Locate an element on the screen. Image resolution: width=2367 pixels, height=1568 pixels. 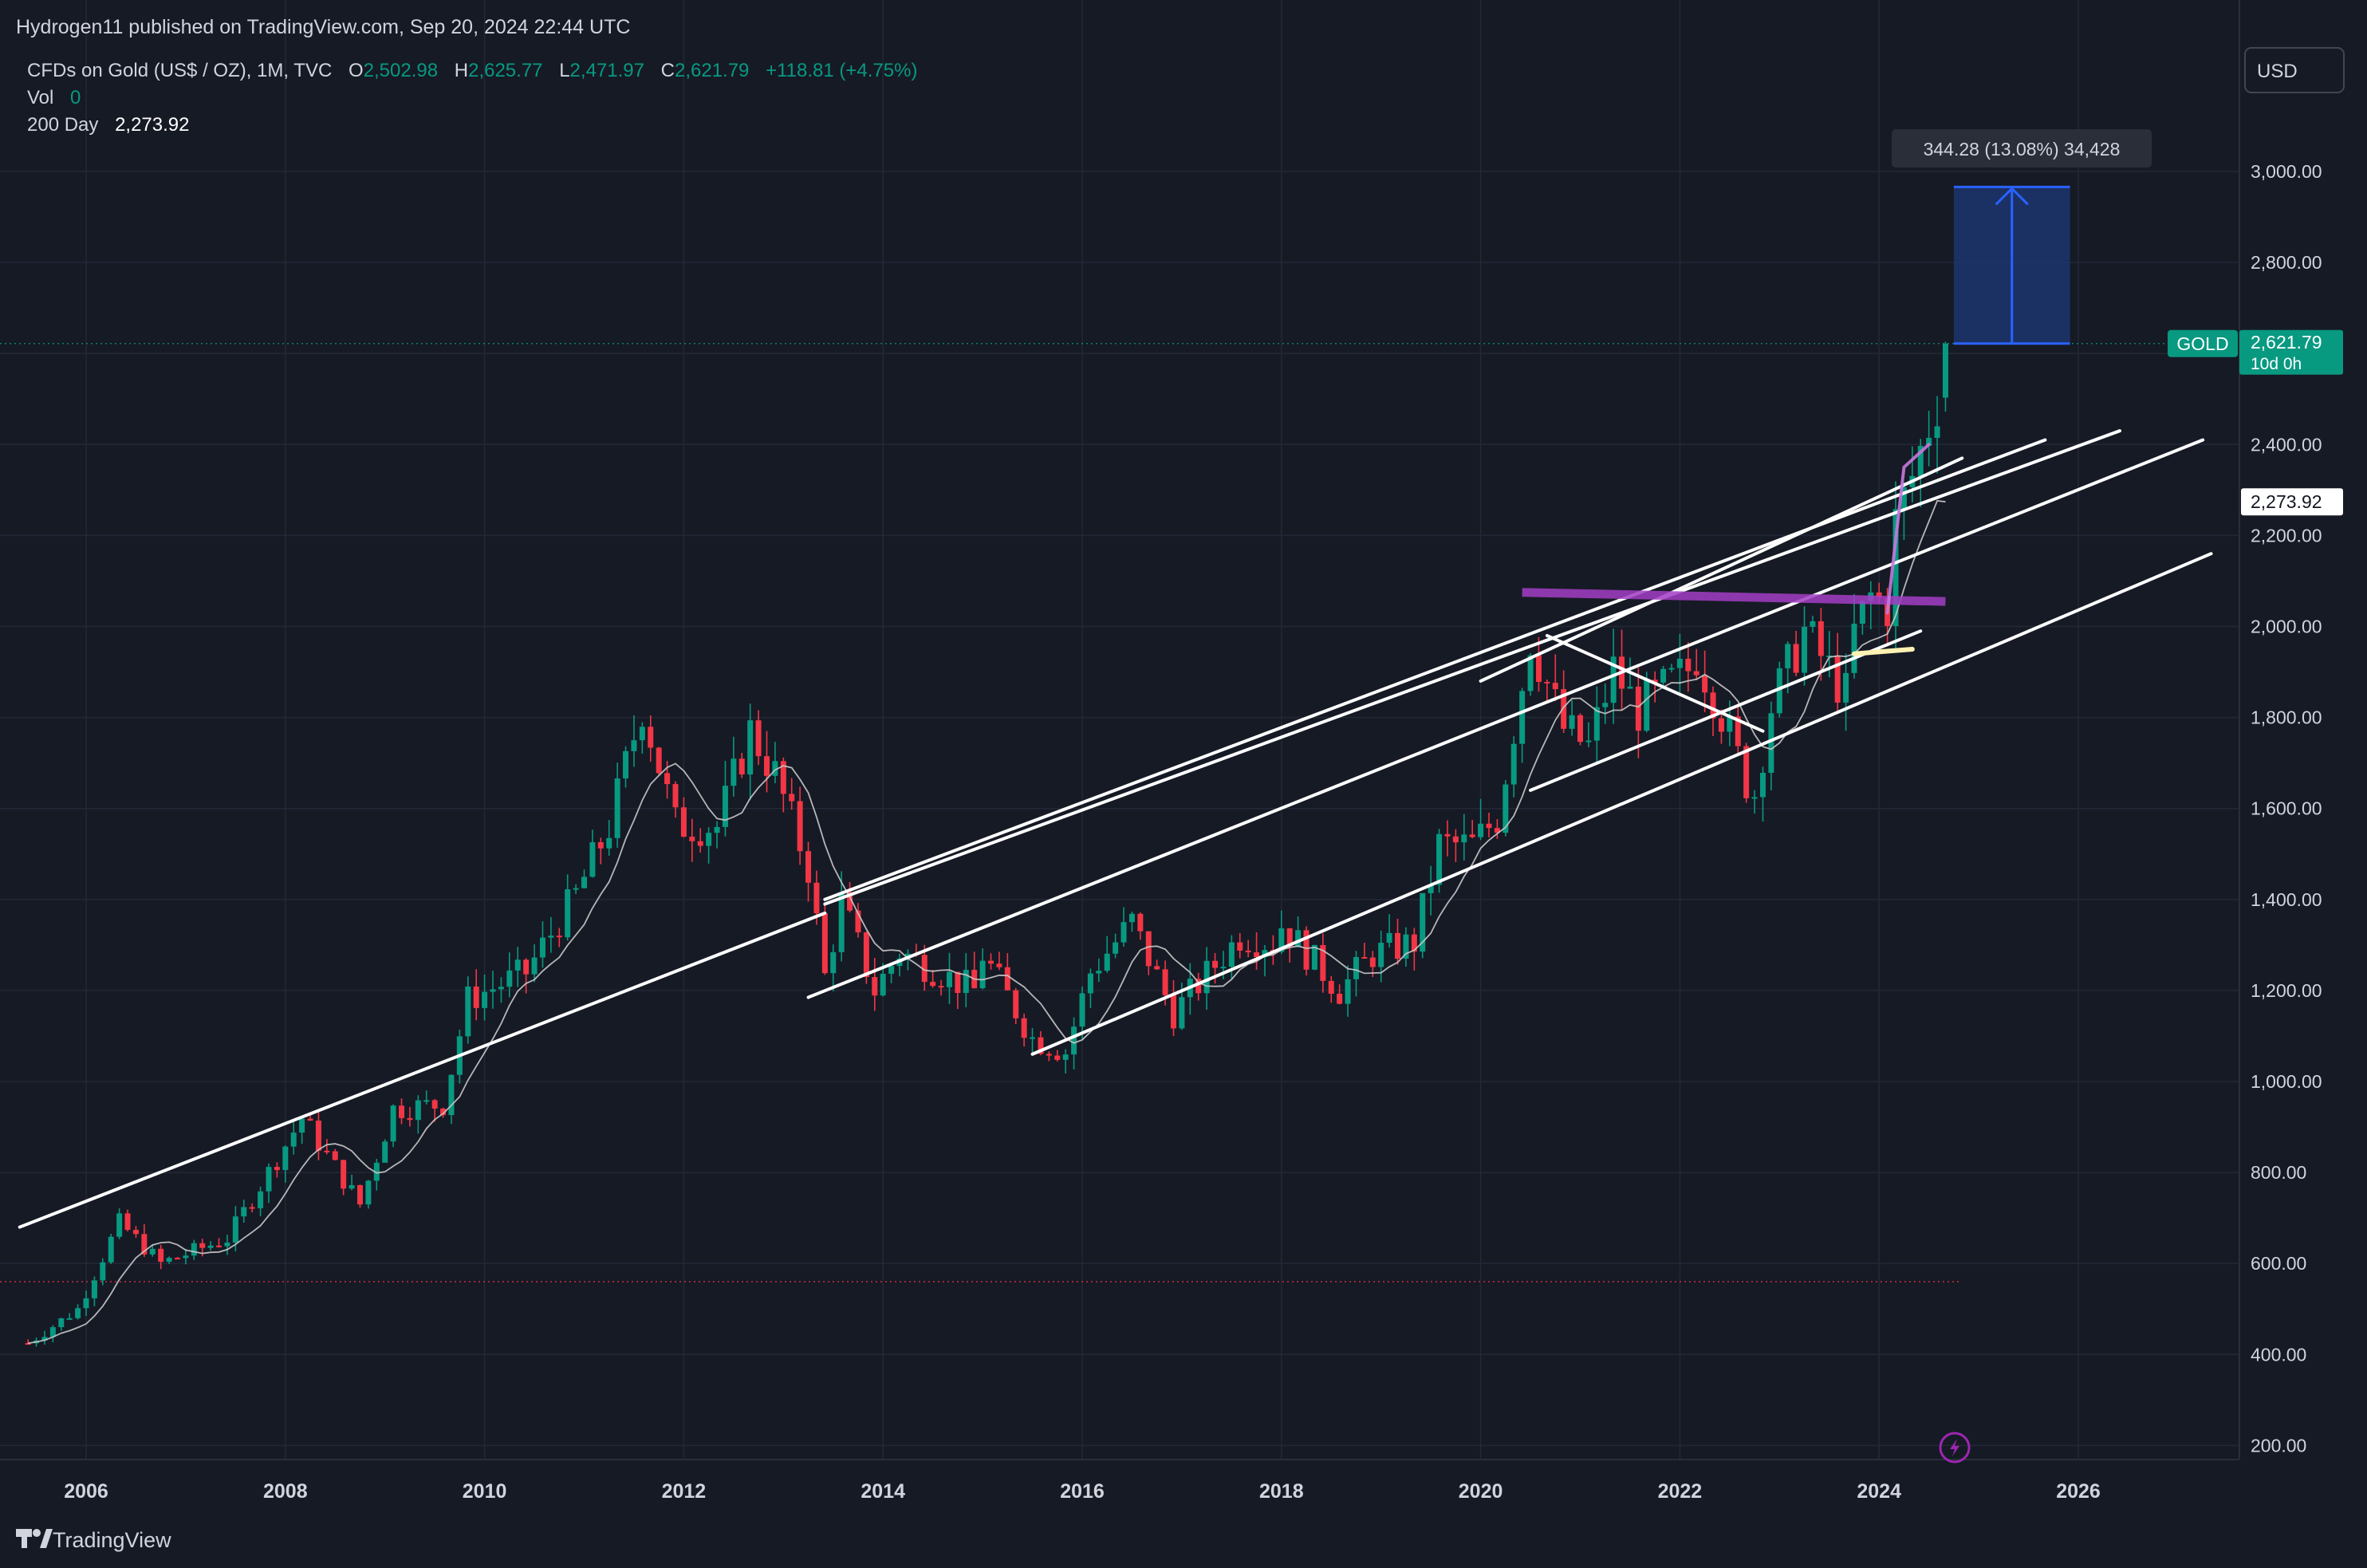
price-tick-label: 800.00 is located at coordinates (2278, 1172).